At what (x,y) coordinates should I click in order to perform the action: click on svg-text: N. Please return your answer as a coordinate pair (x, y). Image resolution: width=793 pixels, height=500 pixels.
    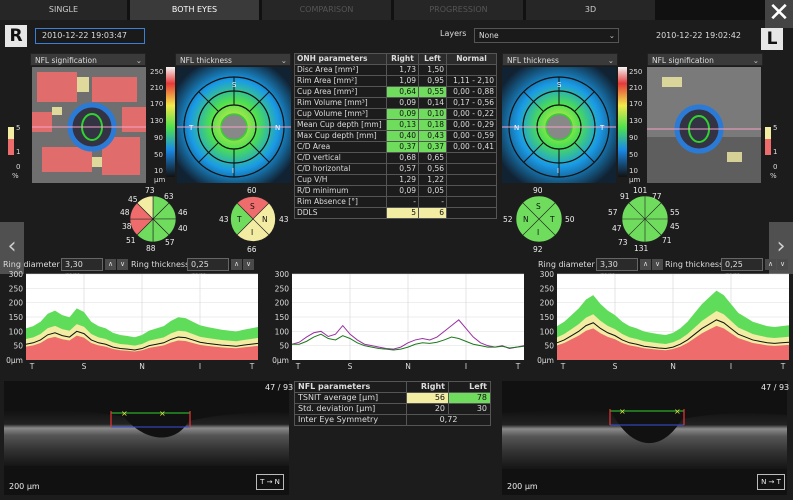
    Looking at the image, I should click on (516, 128).